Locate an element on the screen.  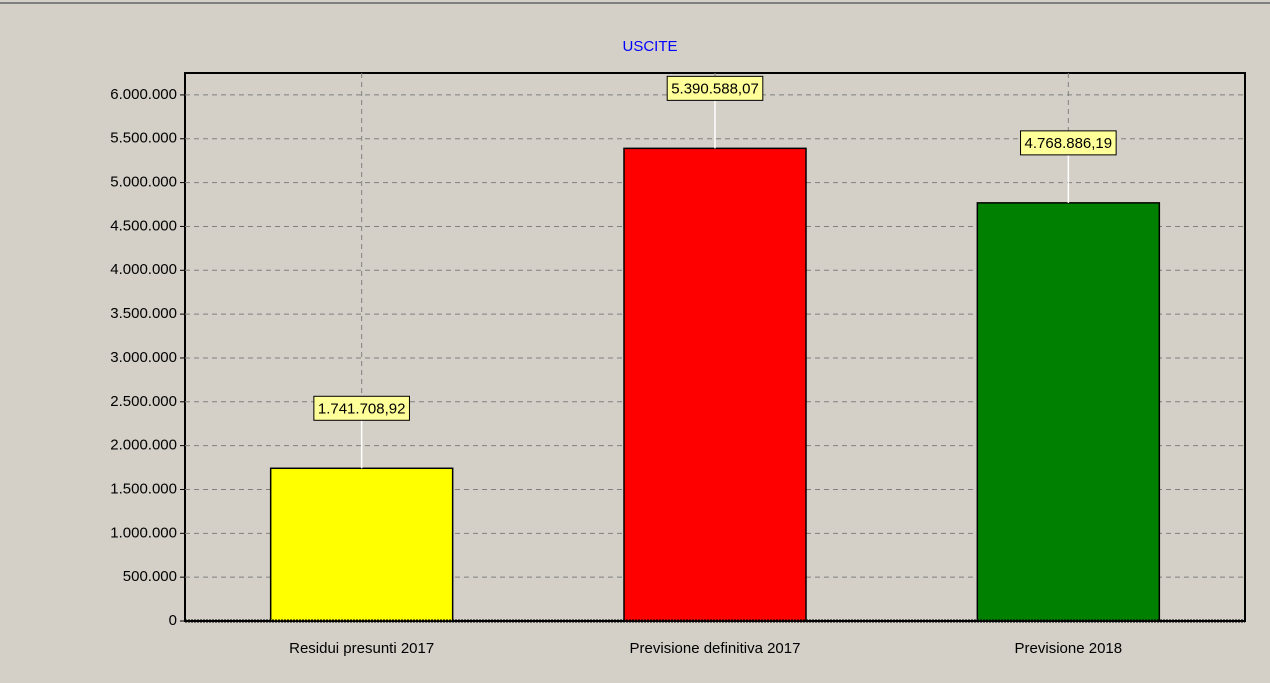
y-tick-label: 3.000.000 is located at coordinates (143, 357).